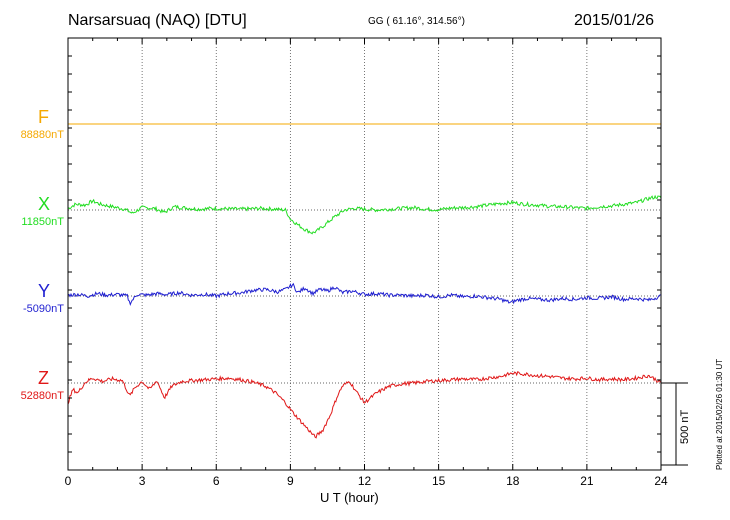 The width and height of the screenshot is (730, 520). Describe the element at coordinates (438, 481) in the screenshot. I see `x-tick-label-15: 15` at that location.